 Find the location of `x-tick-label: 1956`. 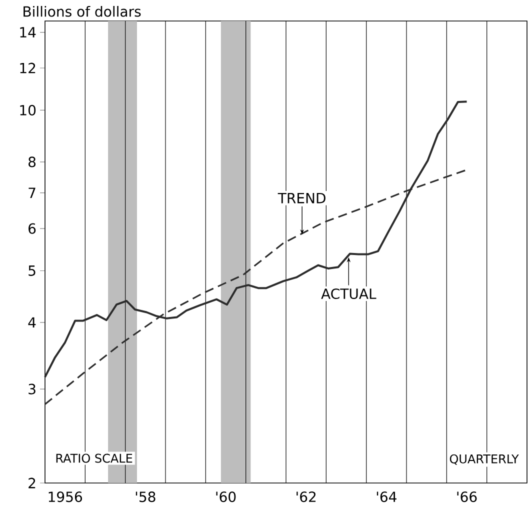

x-tick-label: 1956 is located at coordinates (65, 497).